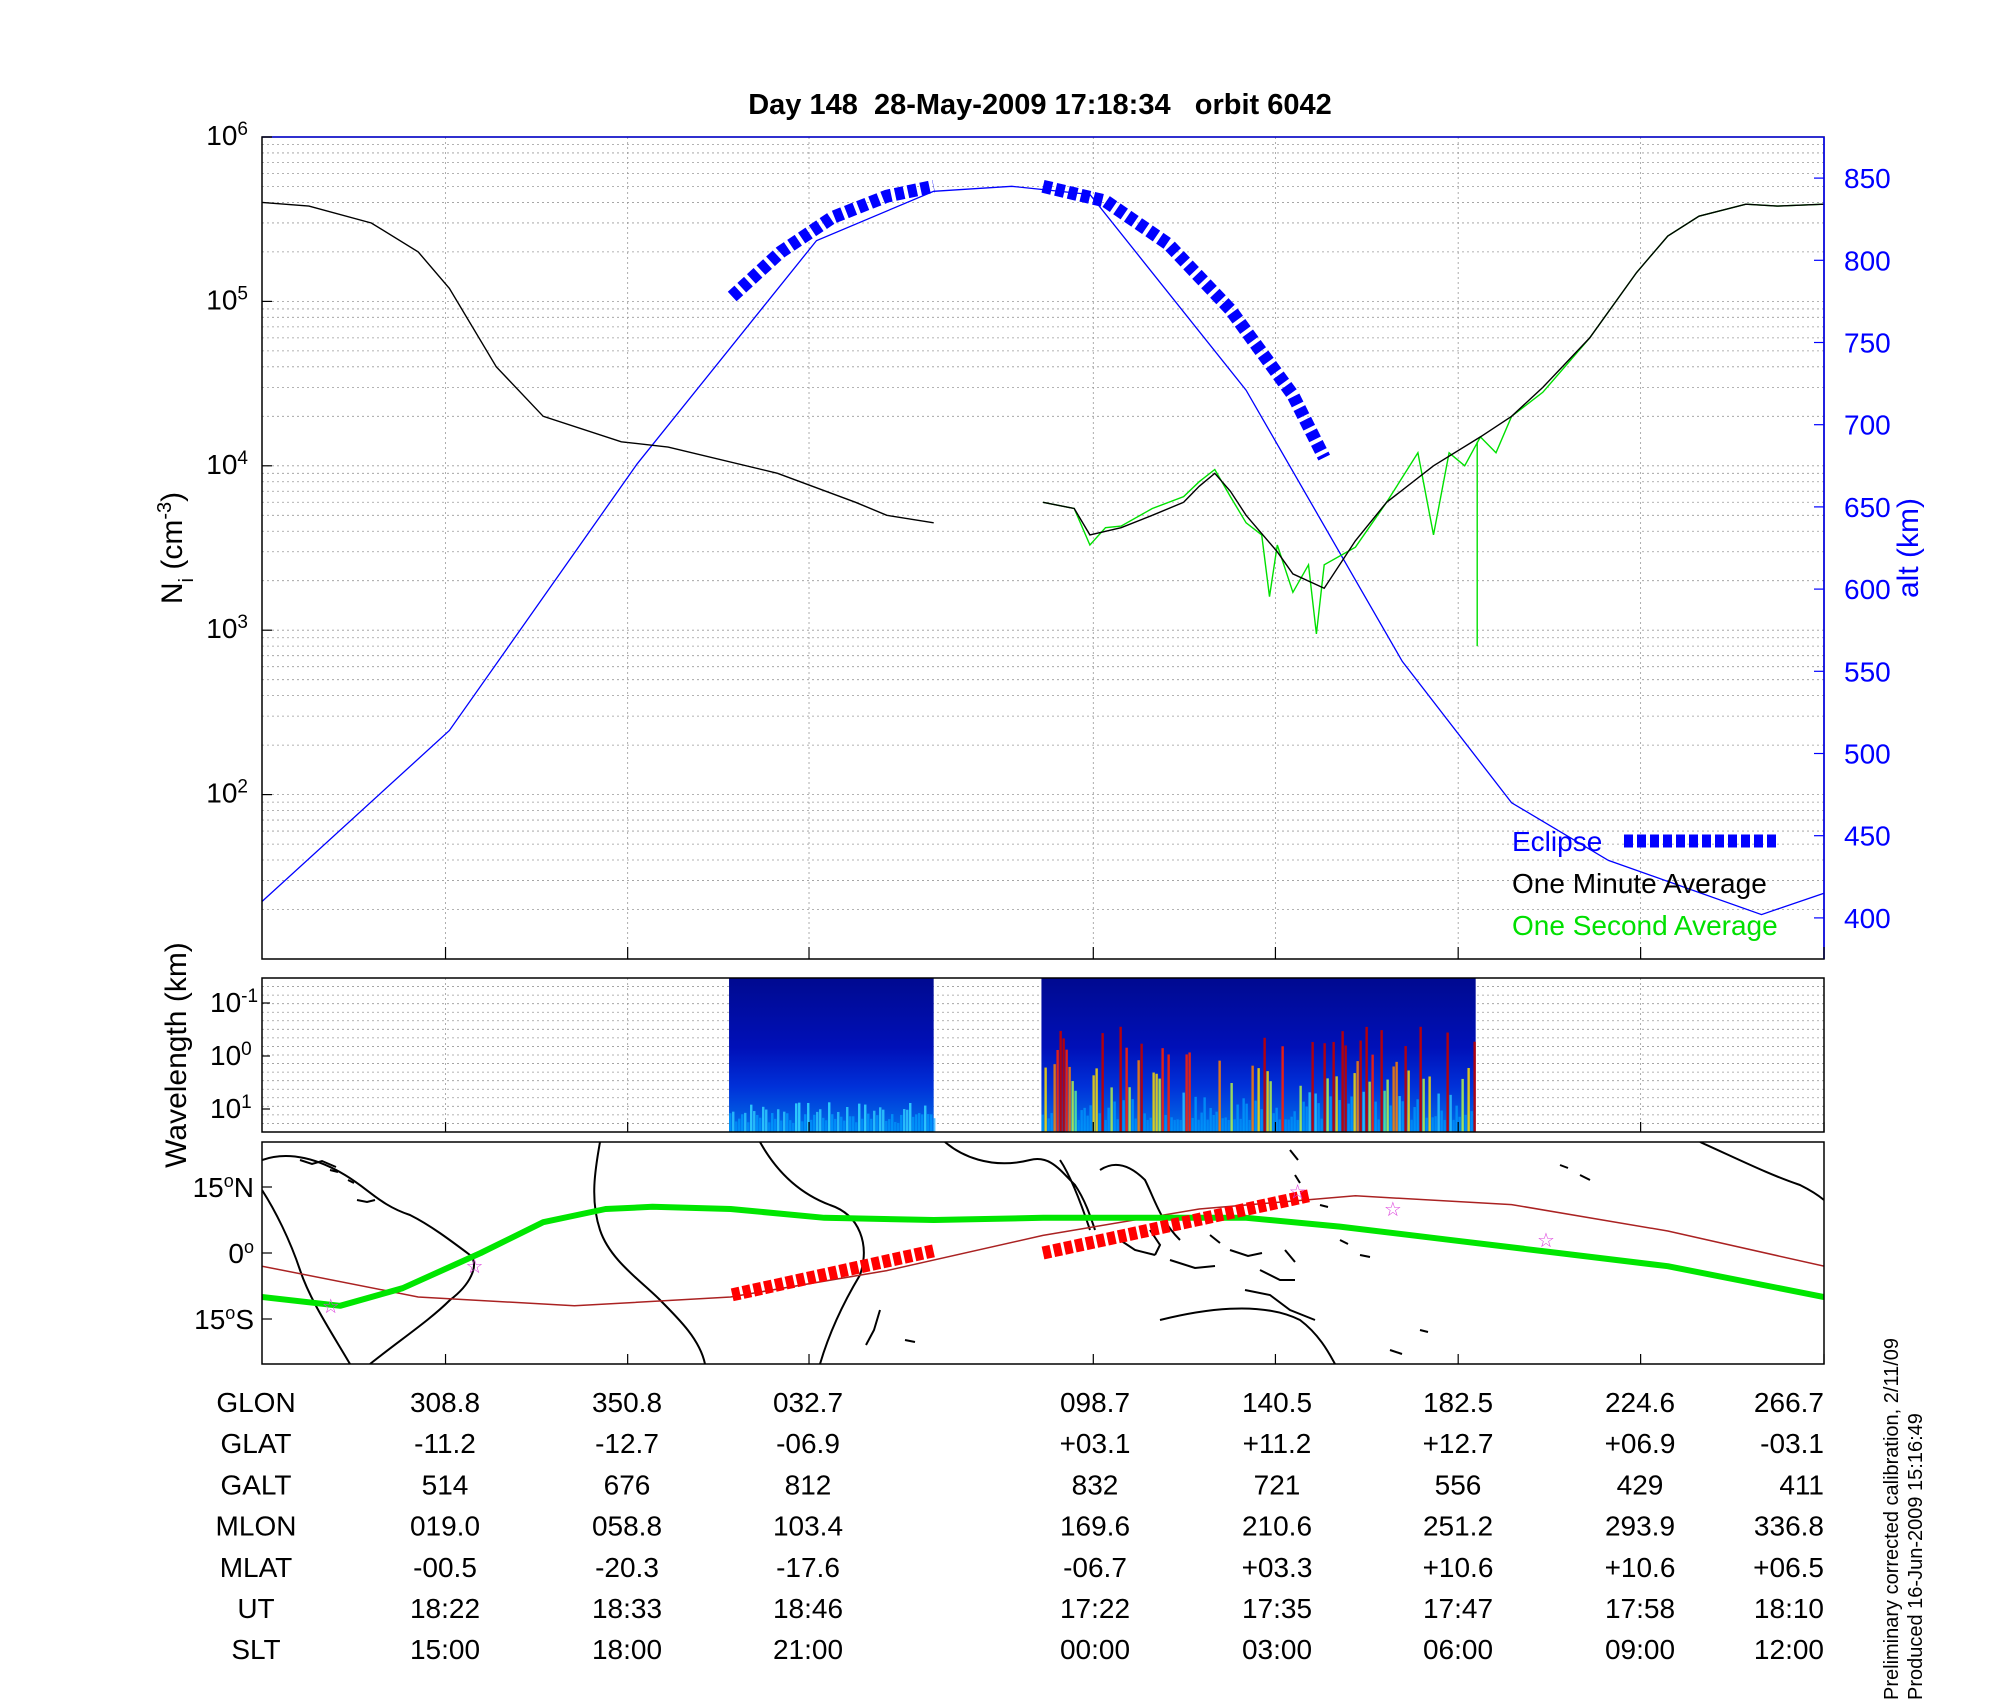 The width and height of the screenshot is (2000, 1700). I want to click on table-cell: 429, so click(1640, 1484).